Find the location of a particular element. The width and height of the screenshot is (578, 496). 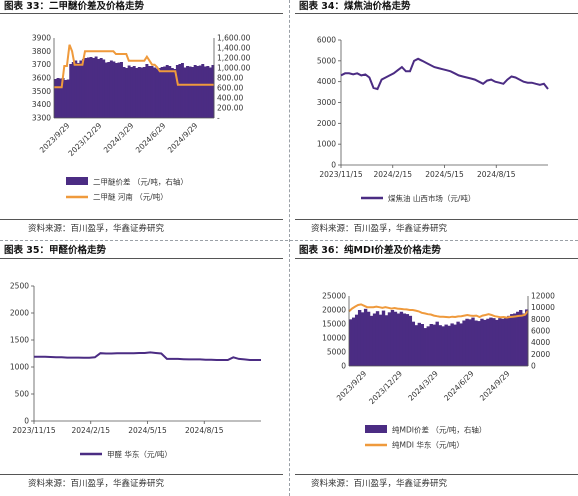

chart-title: 图表 35：甲醛价格走势 is located at coordinates (55, 250).